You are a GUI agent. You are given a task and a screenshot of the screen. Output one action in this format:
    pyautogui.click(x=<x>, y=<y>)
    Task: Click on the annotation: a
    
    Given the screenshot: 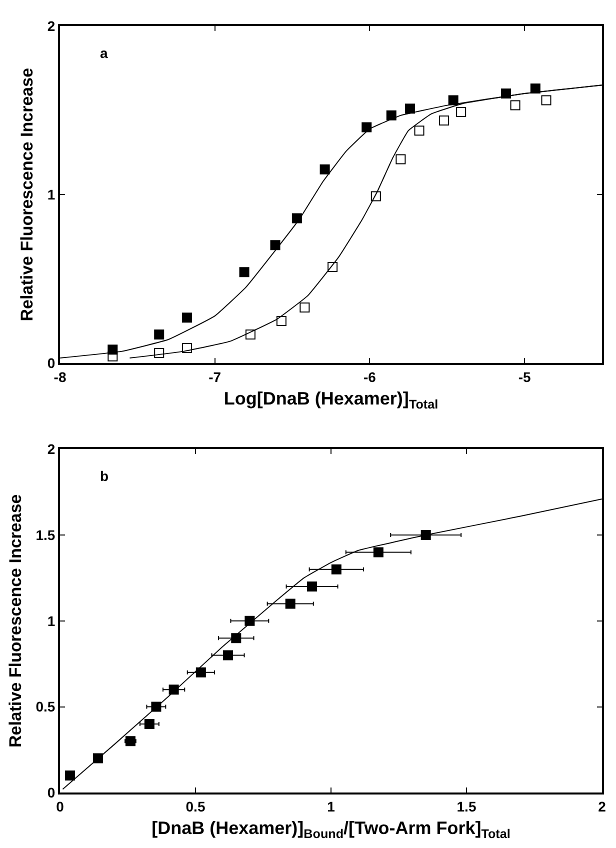 What is the action you would take?
    pyautogui.click(x=104, y=53)
    